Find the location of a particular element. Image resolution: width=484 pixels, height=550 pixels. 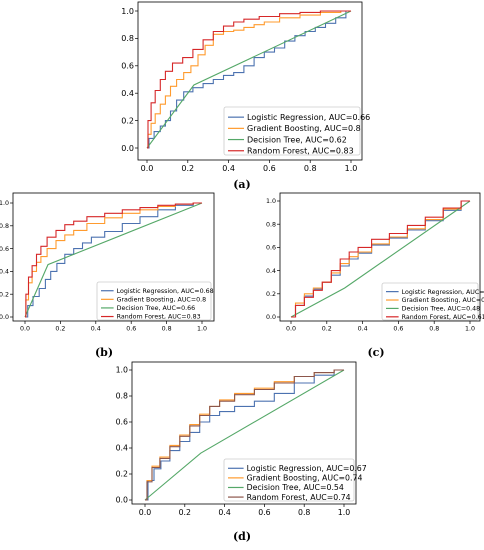

legend-entry: Random Forest, AUC=0.74 is located at coordinates (299, 497).